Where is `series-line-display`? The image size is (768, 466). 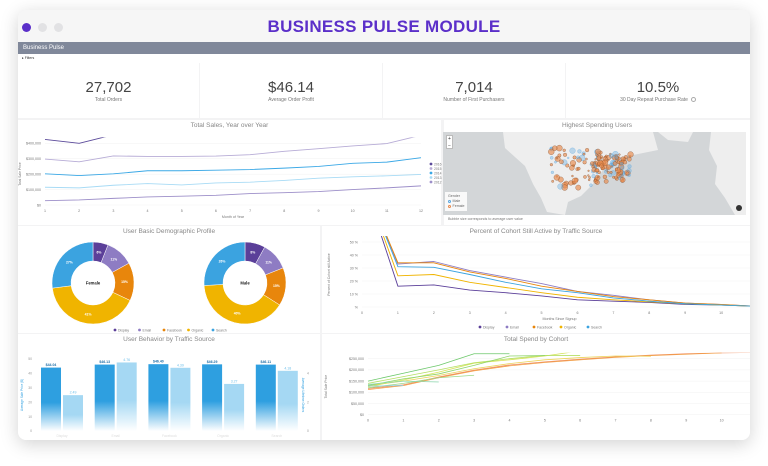
series-line-display is located at coordinates (565, 271).